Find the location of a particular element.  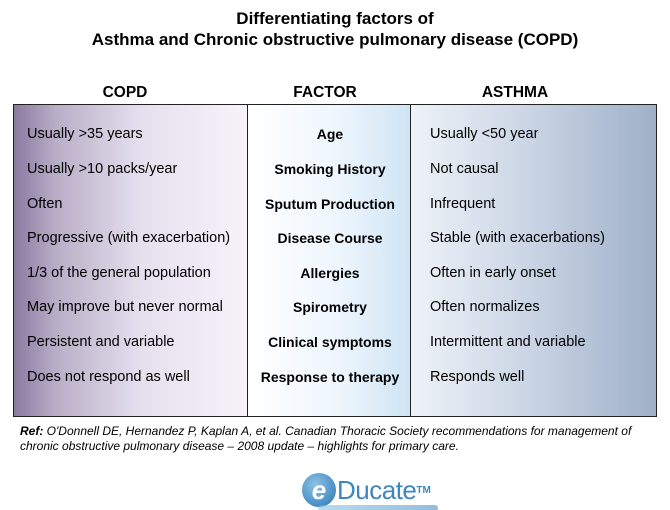

copd-cell: Often is located at coordinates (45, 204).